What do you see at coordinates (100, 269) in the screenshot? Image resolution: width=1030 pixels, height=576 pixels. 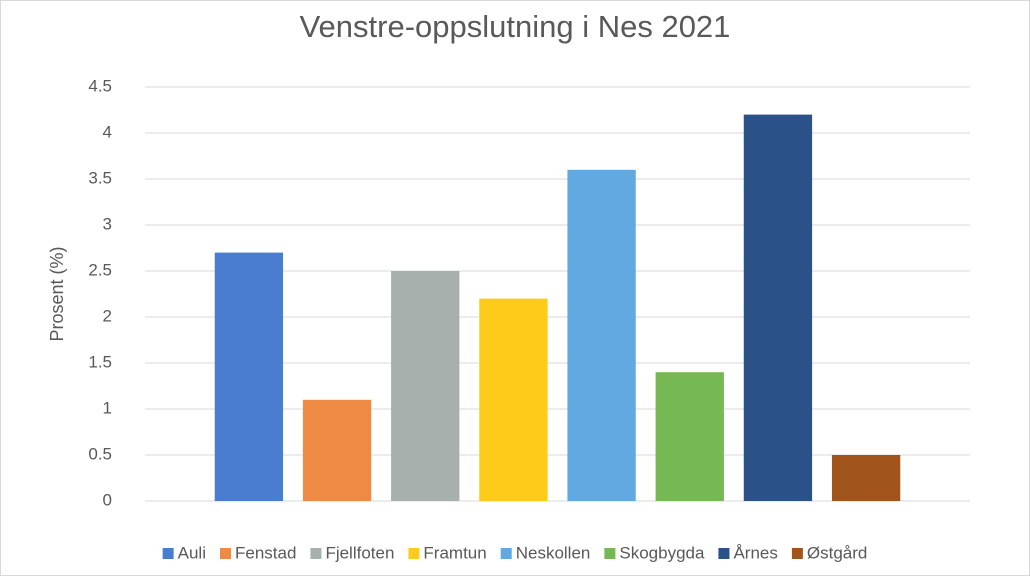 I see `y-tick-label: 2.5` at bounding box center [100, 269].